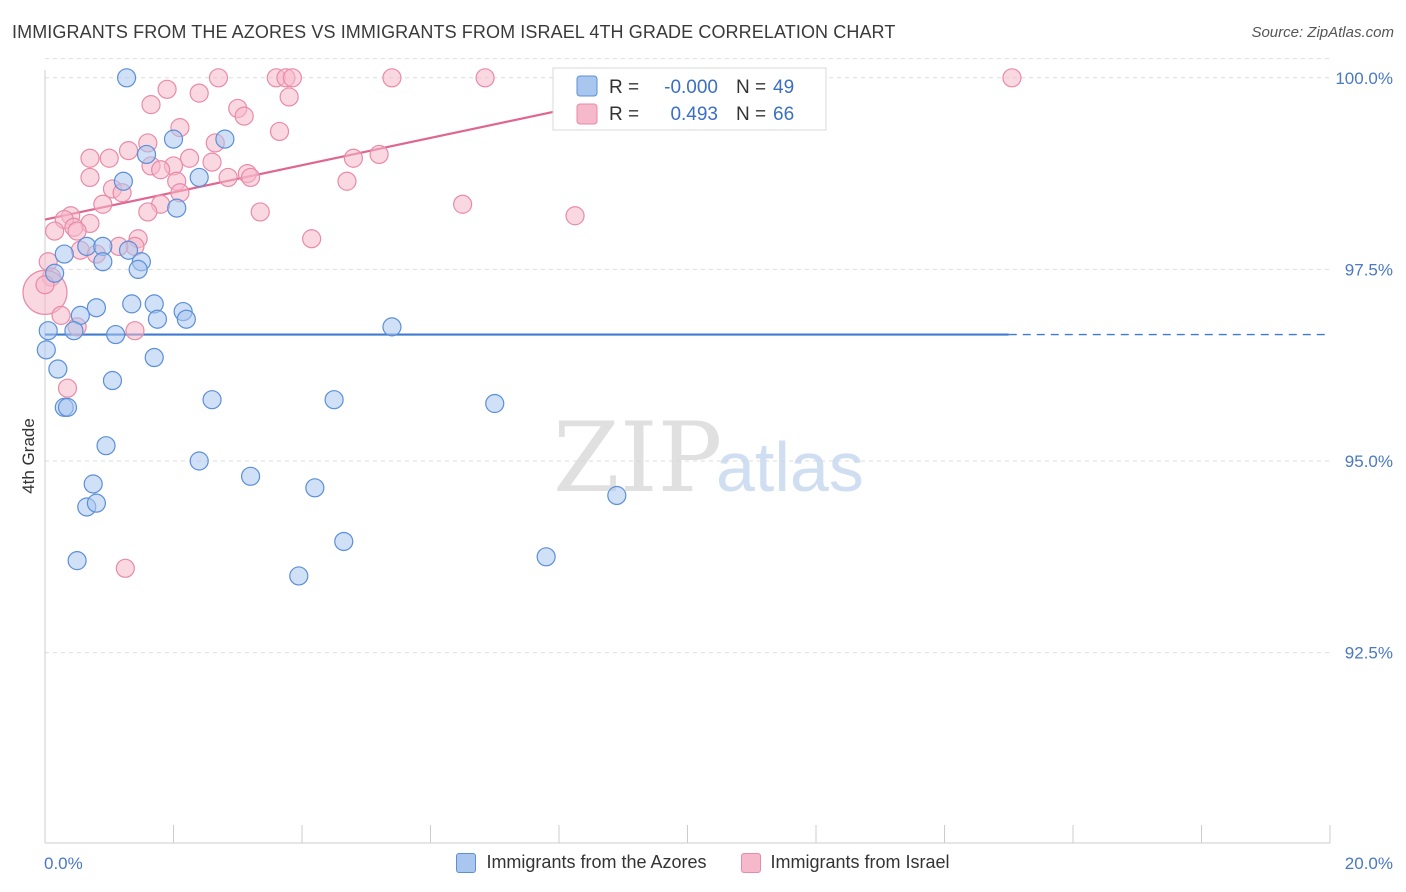  What do you see at coordinates (624, 114) in the screenshot?
I see `legend-r-label-israel: R =` at bounding box center [624, 114].